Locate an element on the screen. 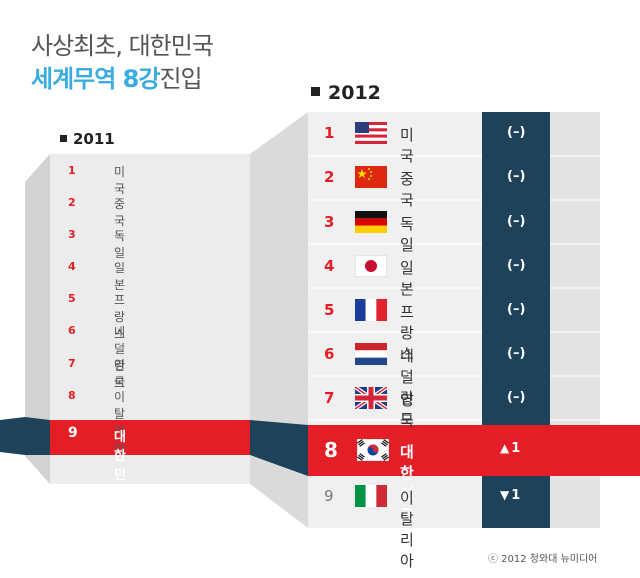 The width and height of the screenshot is (640, 578). korea-flag-icon is located at coordinates (373, 450).